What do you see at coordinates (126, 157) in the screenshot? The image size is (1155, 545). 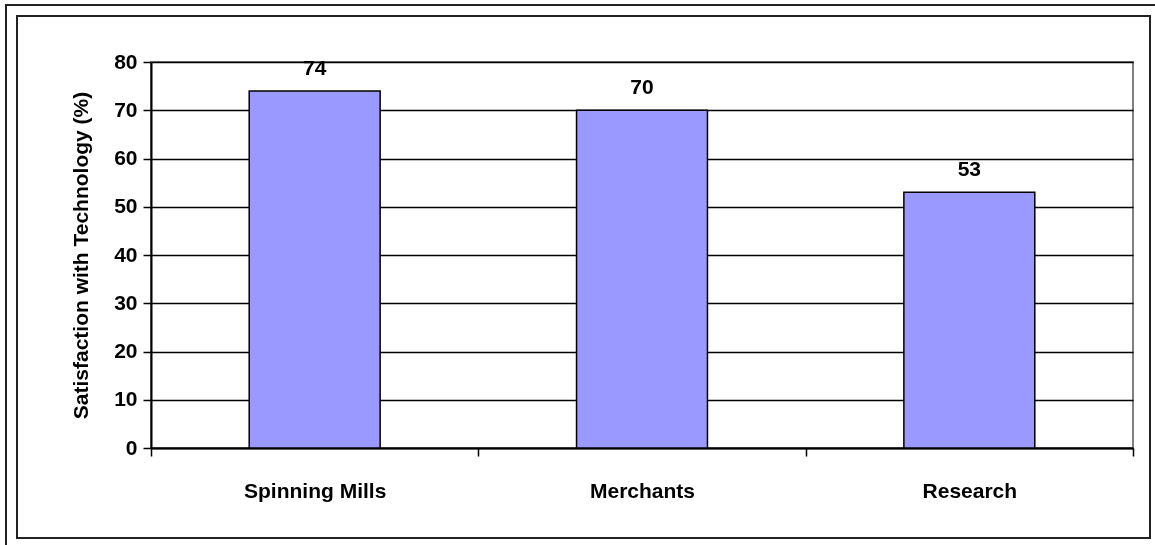 I see `y-tick-label: 60` at bounding box center [126, 157].